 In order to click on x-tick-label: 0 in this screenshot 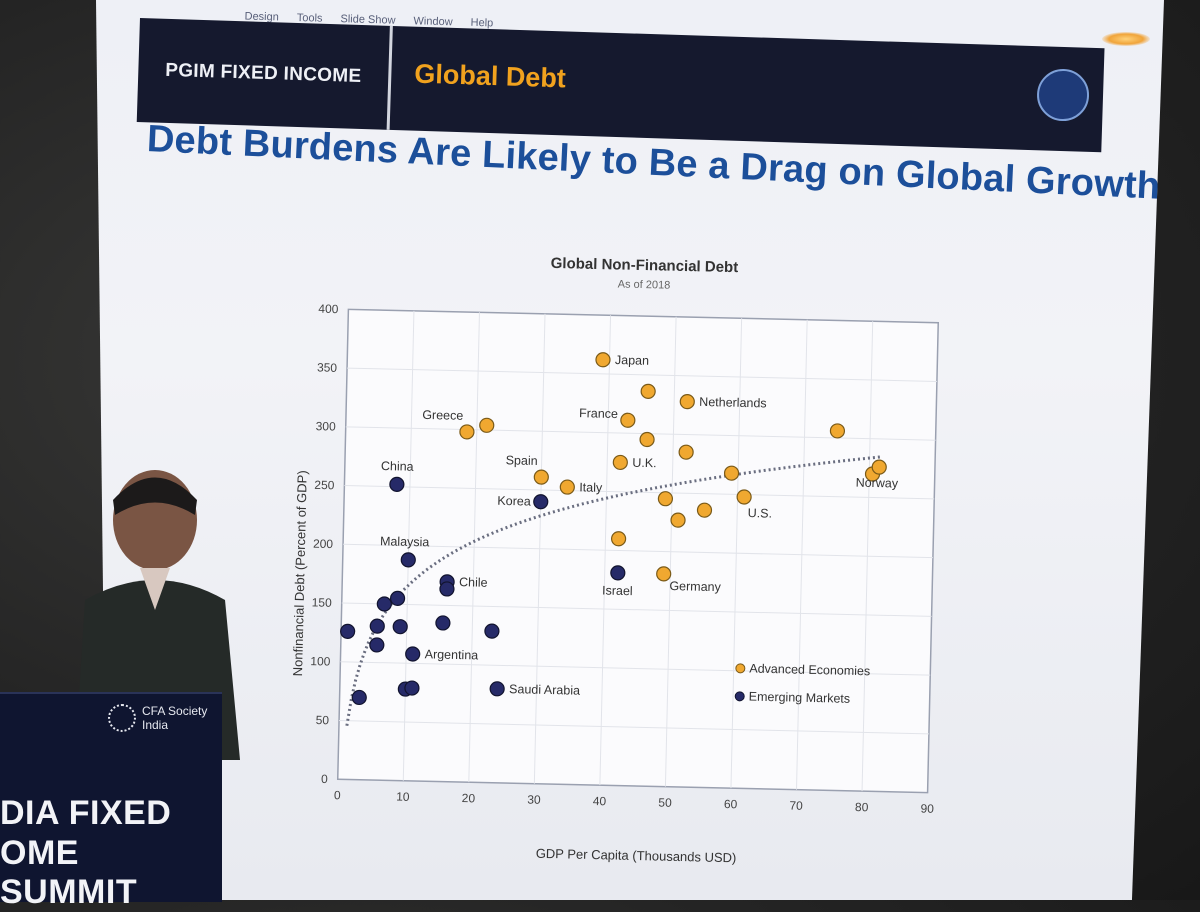, I will do `click(337, 795)`.